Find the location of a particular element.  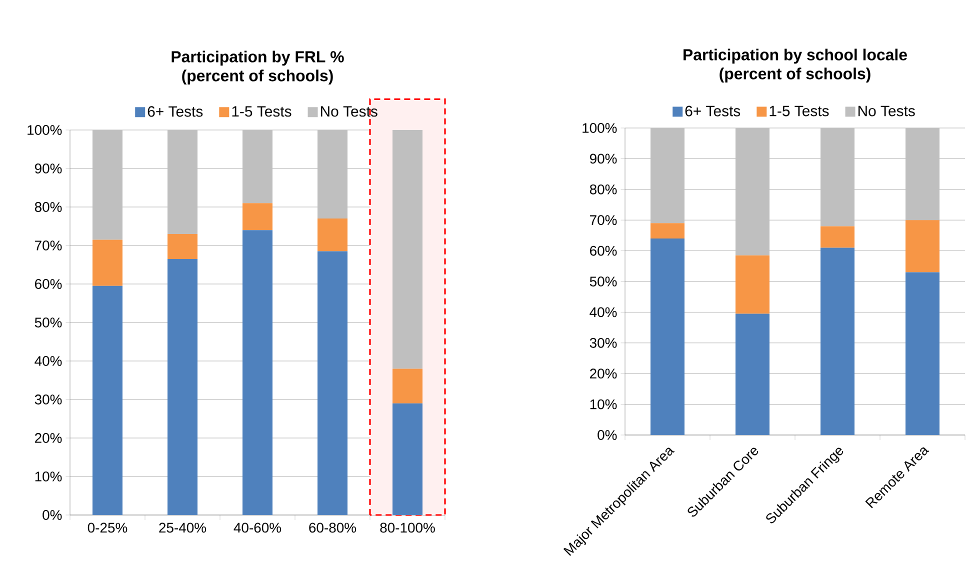

legend-label: No Tests is located at coordinates (886, 111).